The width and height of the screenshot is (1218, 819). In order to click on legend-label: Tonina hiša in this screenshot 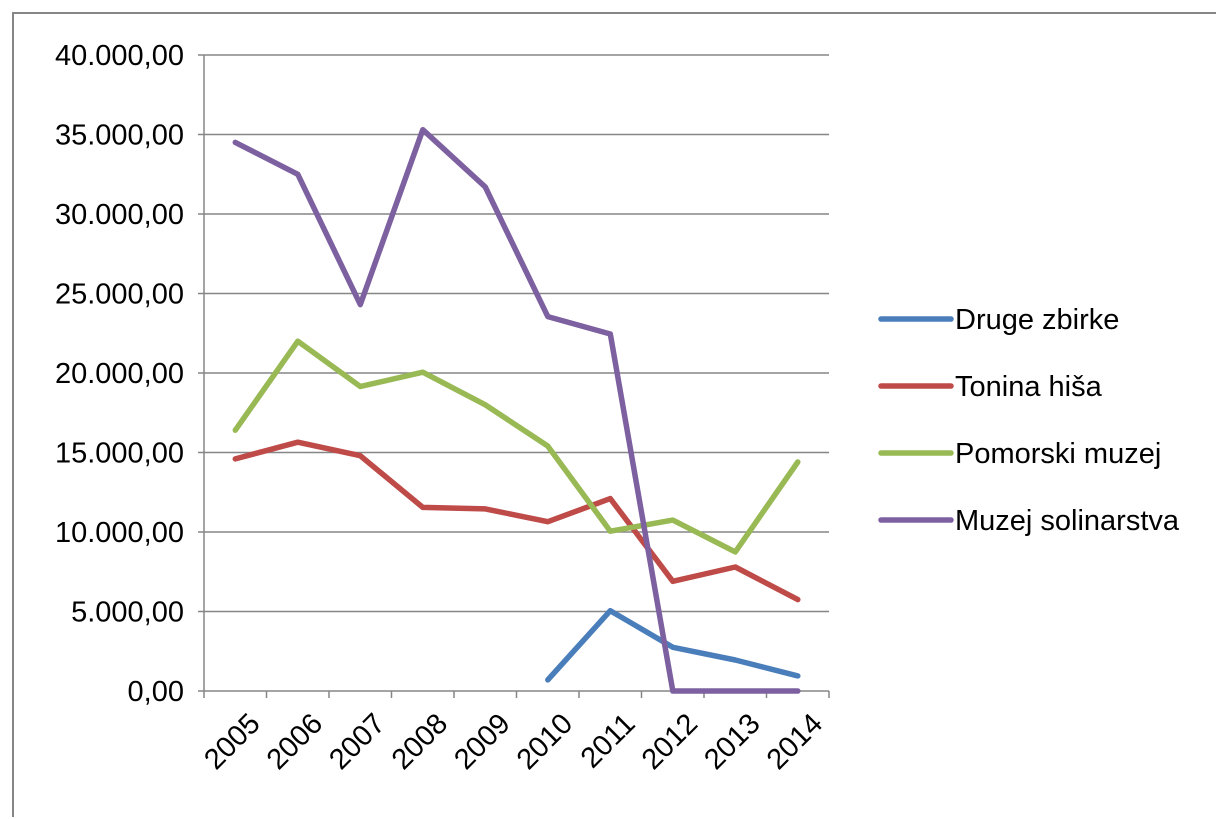, I will do `click(1029, 387)`.